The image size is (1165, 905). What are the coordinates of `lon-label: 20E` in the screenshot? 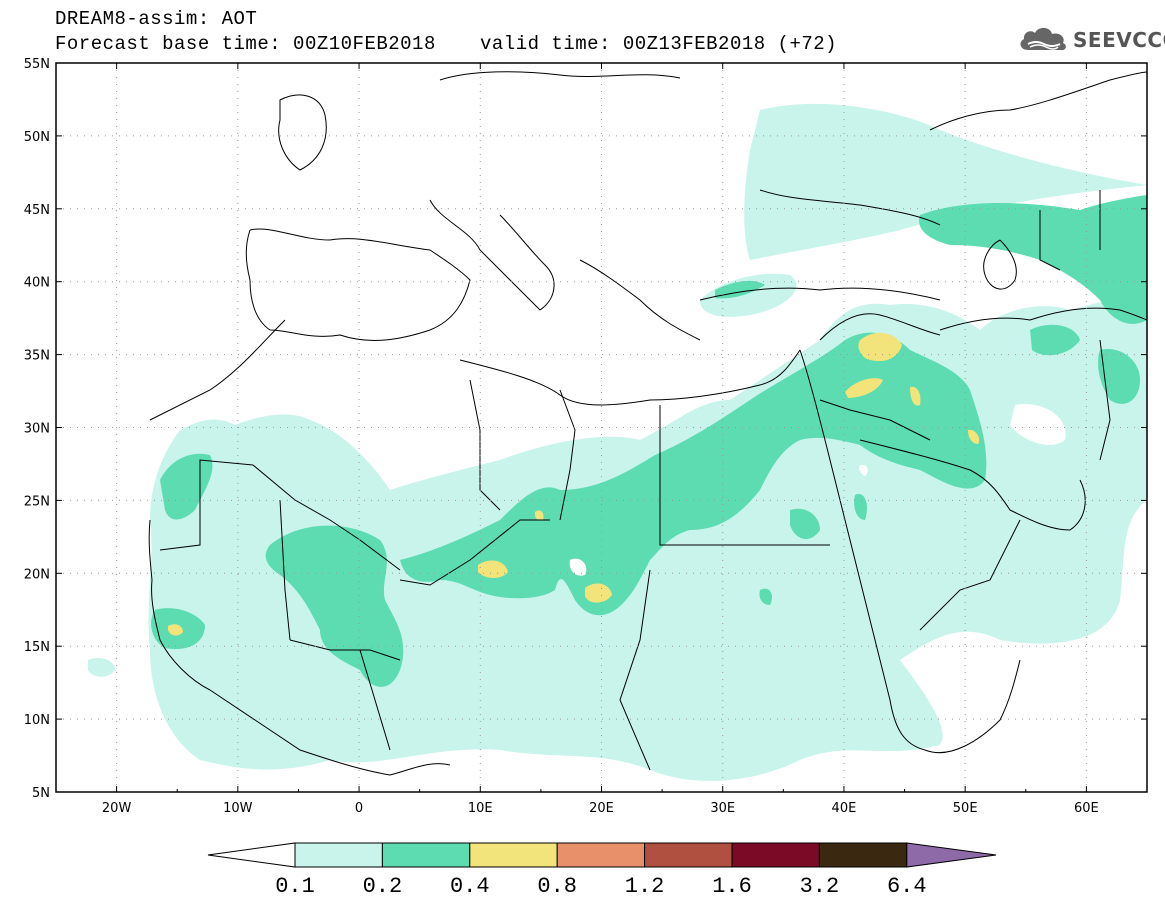 It's located at (601, 808).